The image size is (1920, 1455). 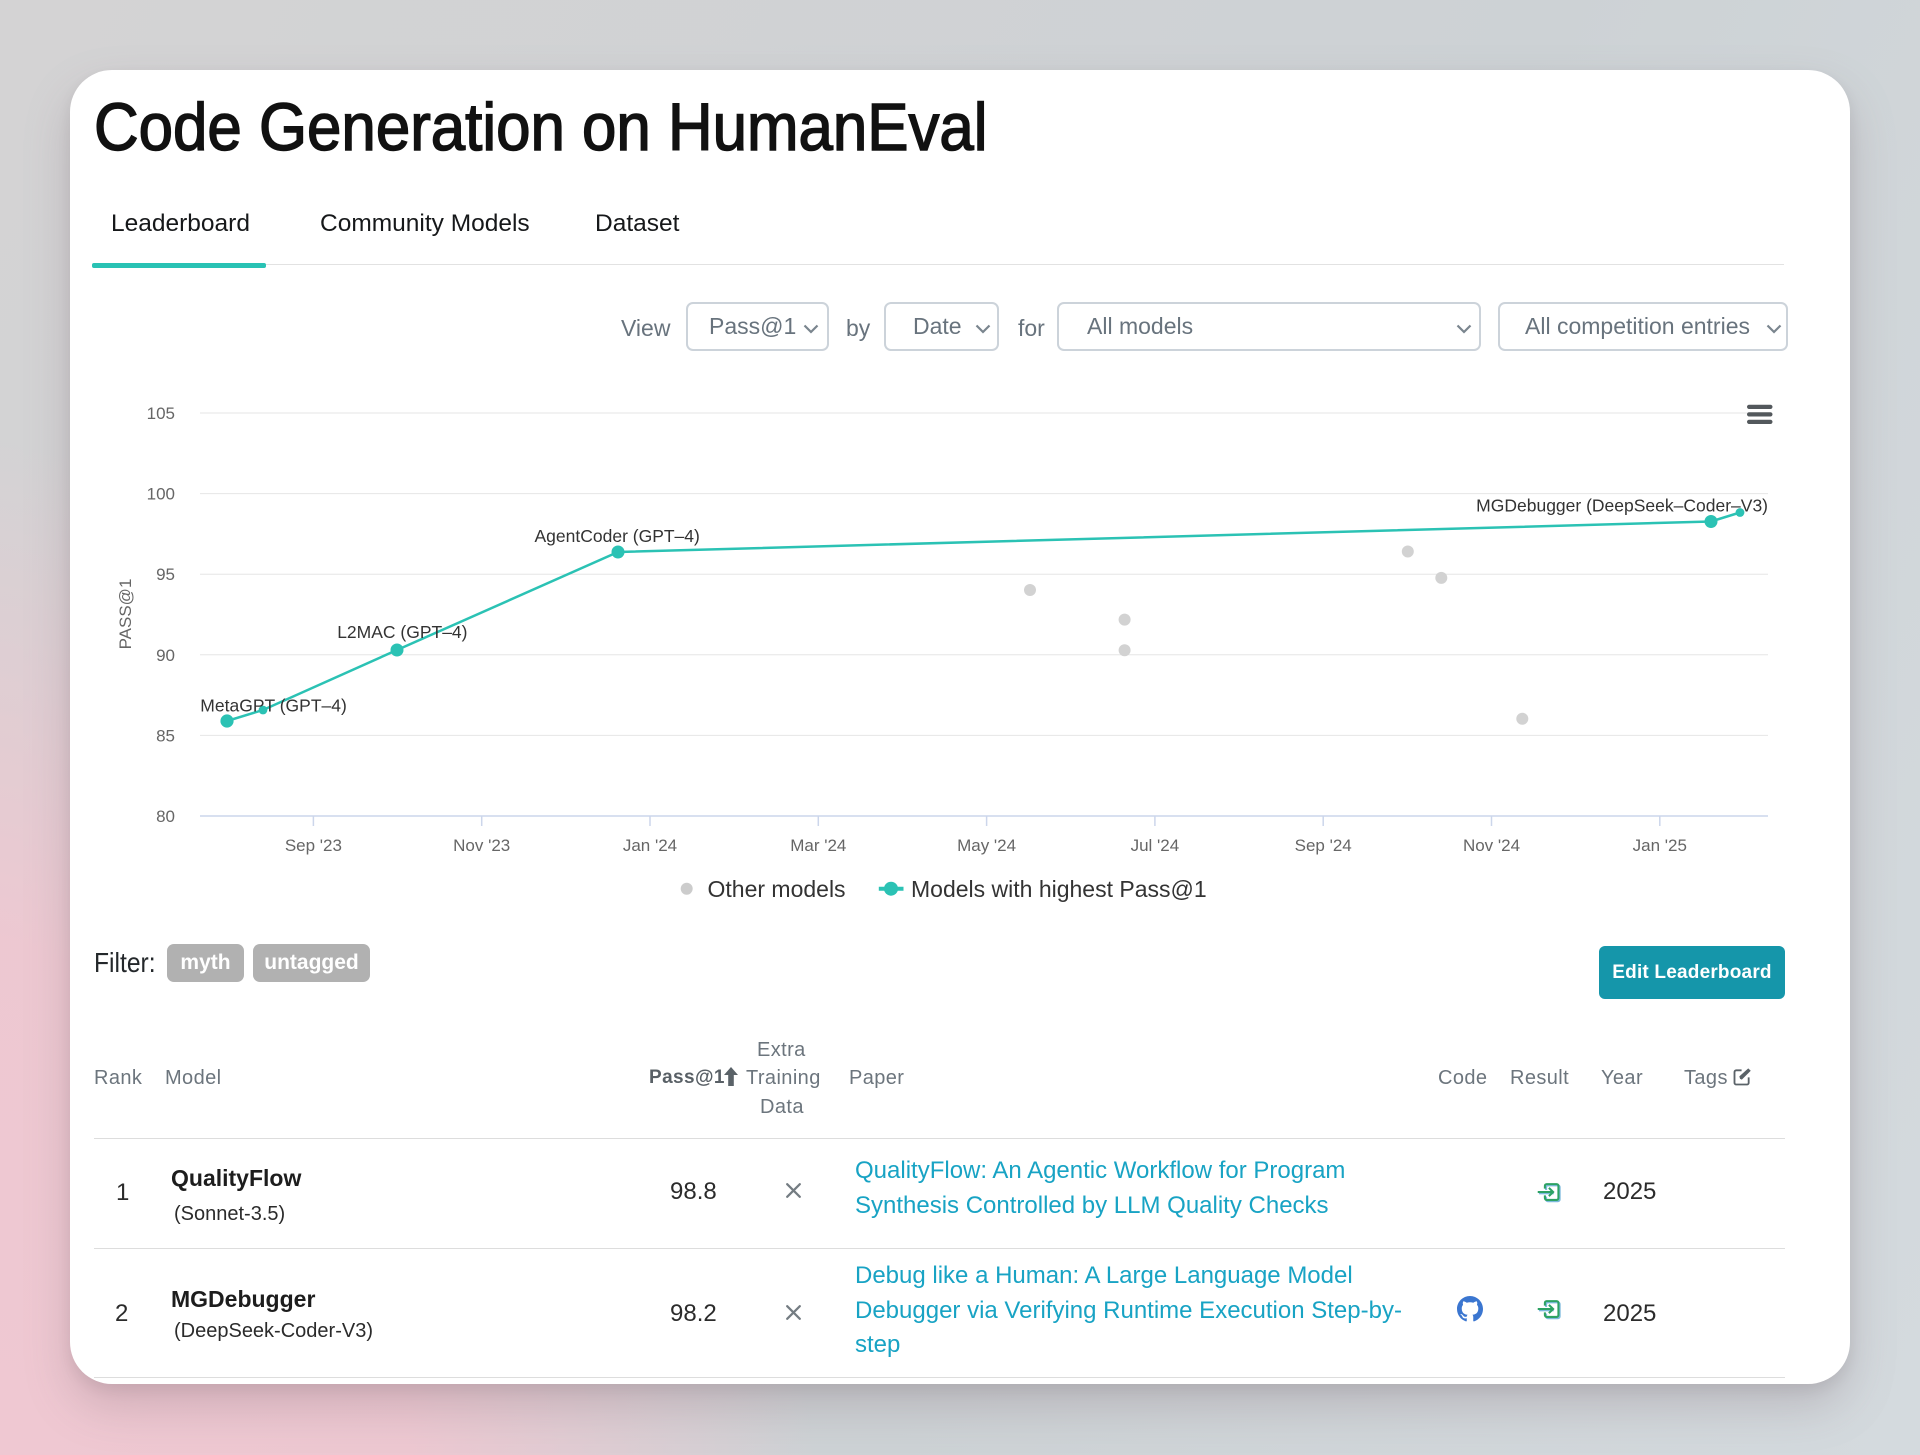 What do you see at coordinates (986, 845) in the screenshot?
I see `svg-text: May '24` at bounding box center [986, 845].